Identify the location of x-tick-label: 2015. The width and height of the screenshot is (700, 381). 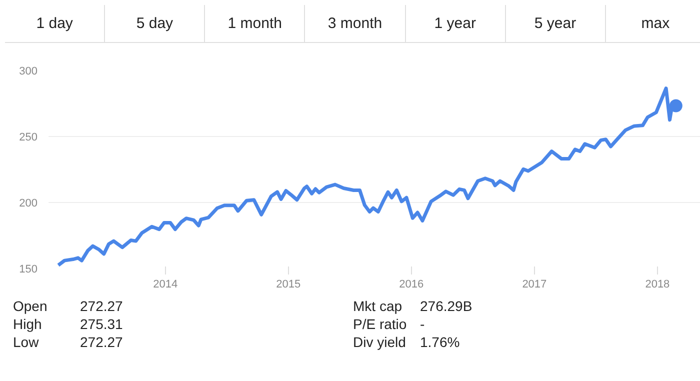
(288, 284).